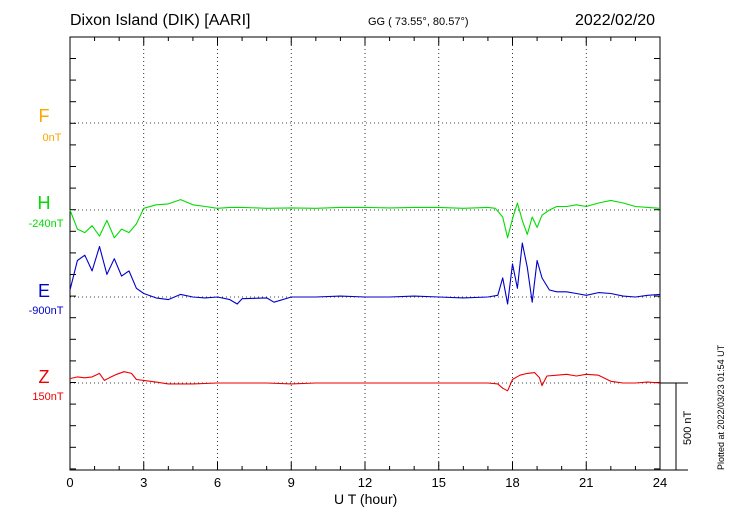 The image size is (730, 520). What do you see at coordinates (366, 499) in the screenshot?
I see `x-axis-label: U T (hour)` at bounding box center [366, 499].